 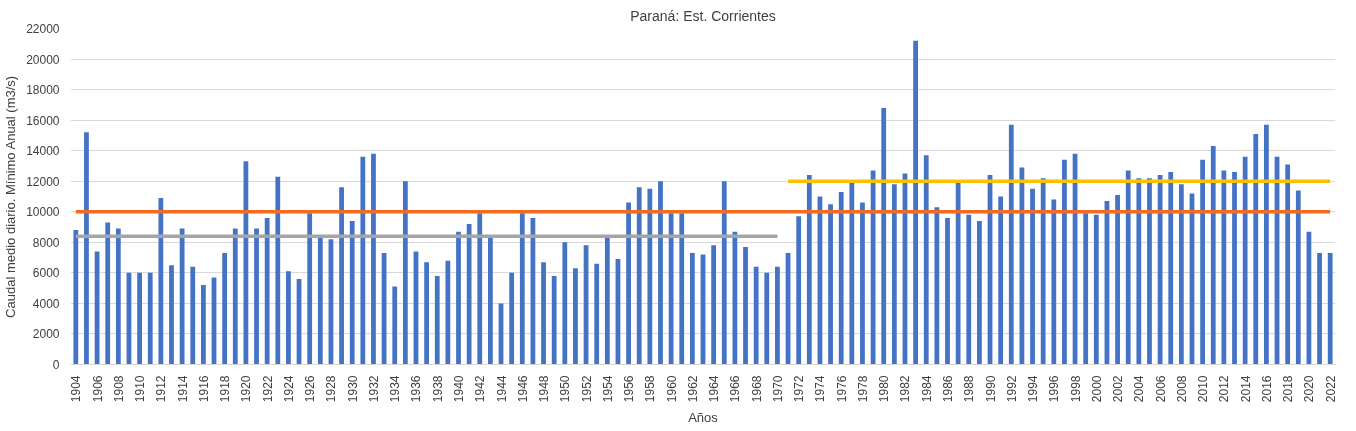 What do you see at coordinates (43, 120) in the screenshot?
I see `y-tick-label: 16000` at bounding box center [43, 120].